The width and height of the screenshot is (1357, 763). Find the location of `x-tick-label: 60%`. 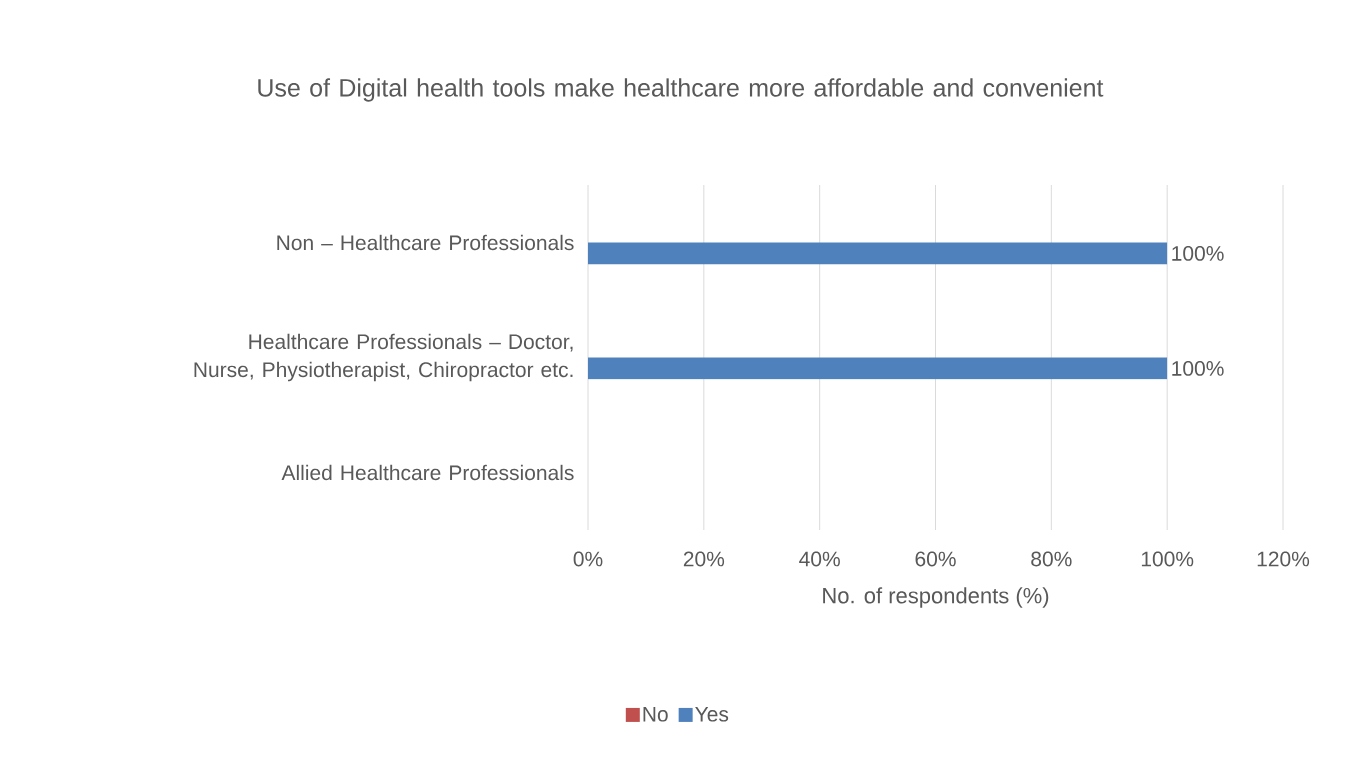

x-tick-label: 60% is located at coordinates (935, 559).